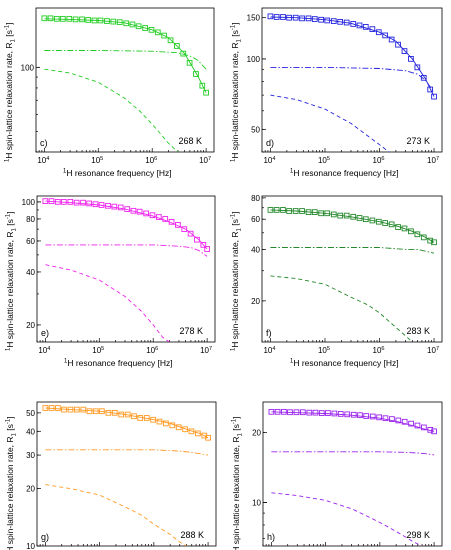 This screenshot has height=550, width=451. Describe the element at coordinates (190, 141) in the screenshot. I see `temperature-label: 268 K` at that location.